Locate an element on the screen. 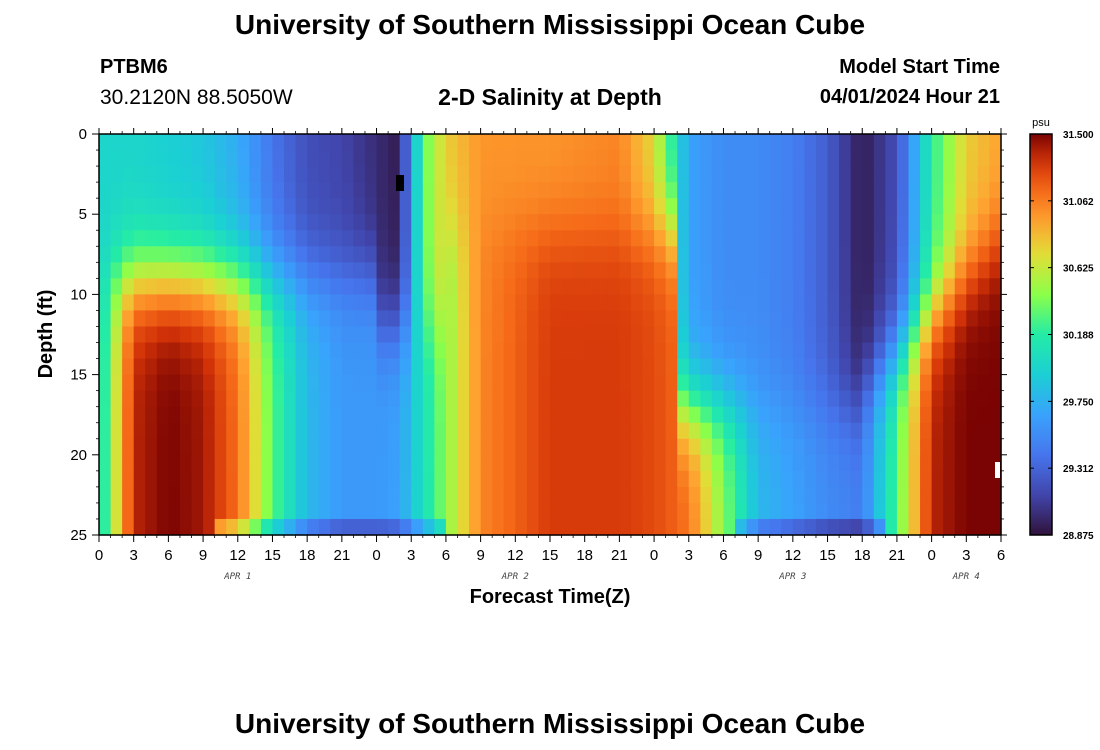 The height and width of the screenshot is (750, 1100). day-label: APR 2 is located at coordinates (515, 577).